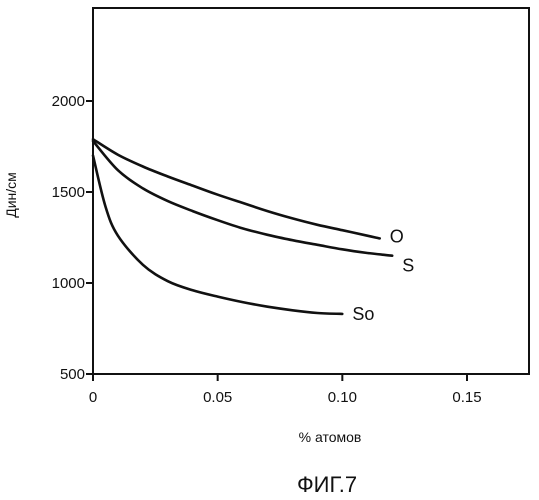  What do you see at coordinates (383, 275) in the screenshot?
I see `series-labels: OS So` at bounding box center [383, 275].